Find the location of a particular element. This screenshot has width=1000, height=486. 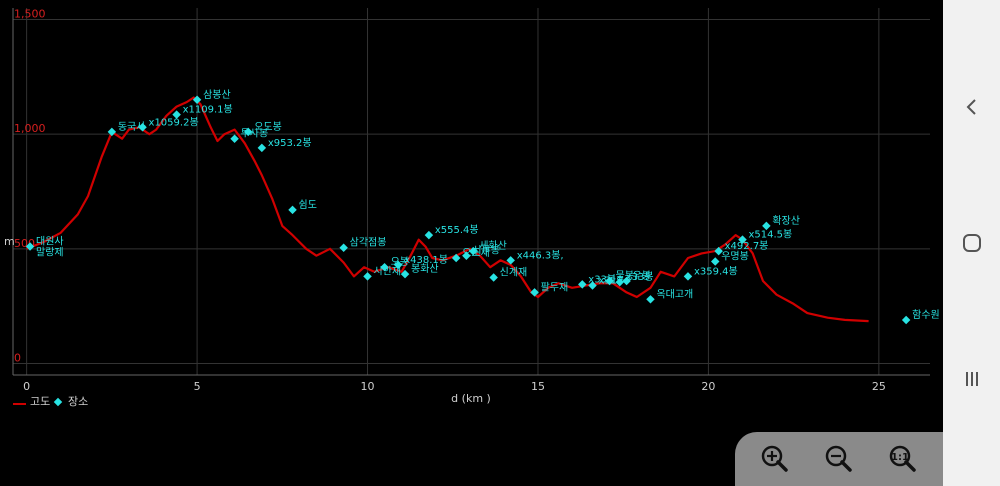

place-label: 옥대고개 is located at coordinates (674, 294).